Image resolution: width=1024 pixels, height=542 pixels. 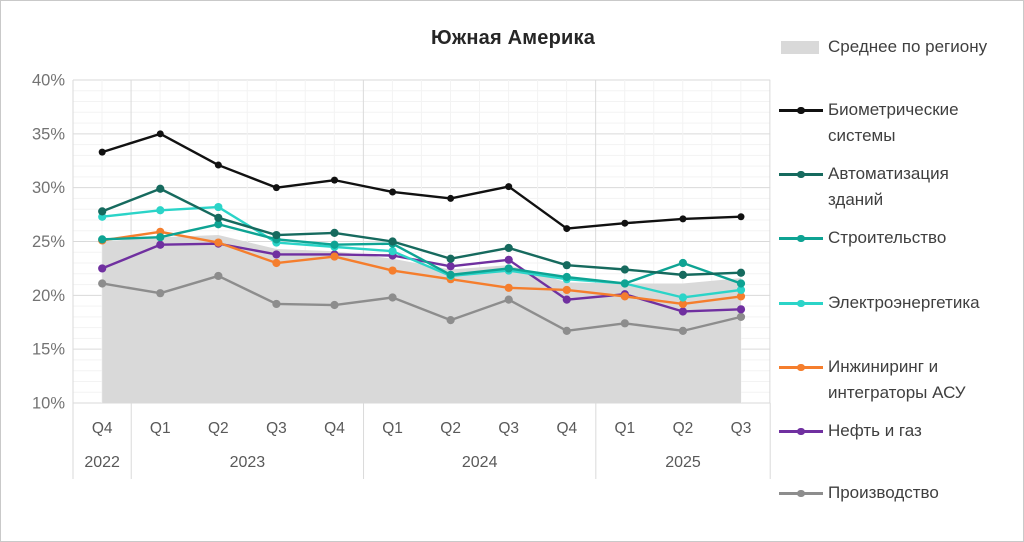 I want to click on series-Биометрические системы, so click(x=421, y=181).